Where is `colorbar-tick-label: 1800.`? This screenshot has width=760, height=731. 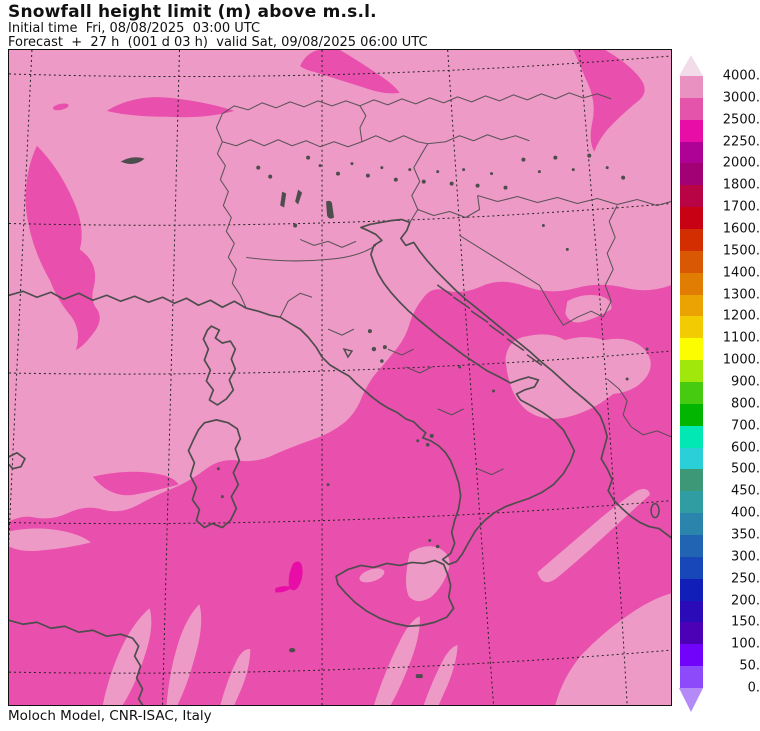
colorbar-tick-label: 1800. is located at coordinates (741, 185).